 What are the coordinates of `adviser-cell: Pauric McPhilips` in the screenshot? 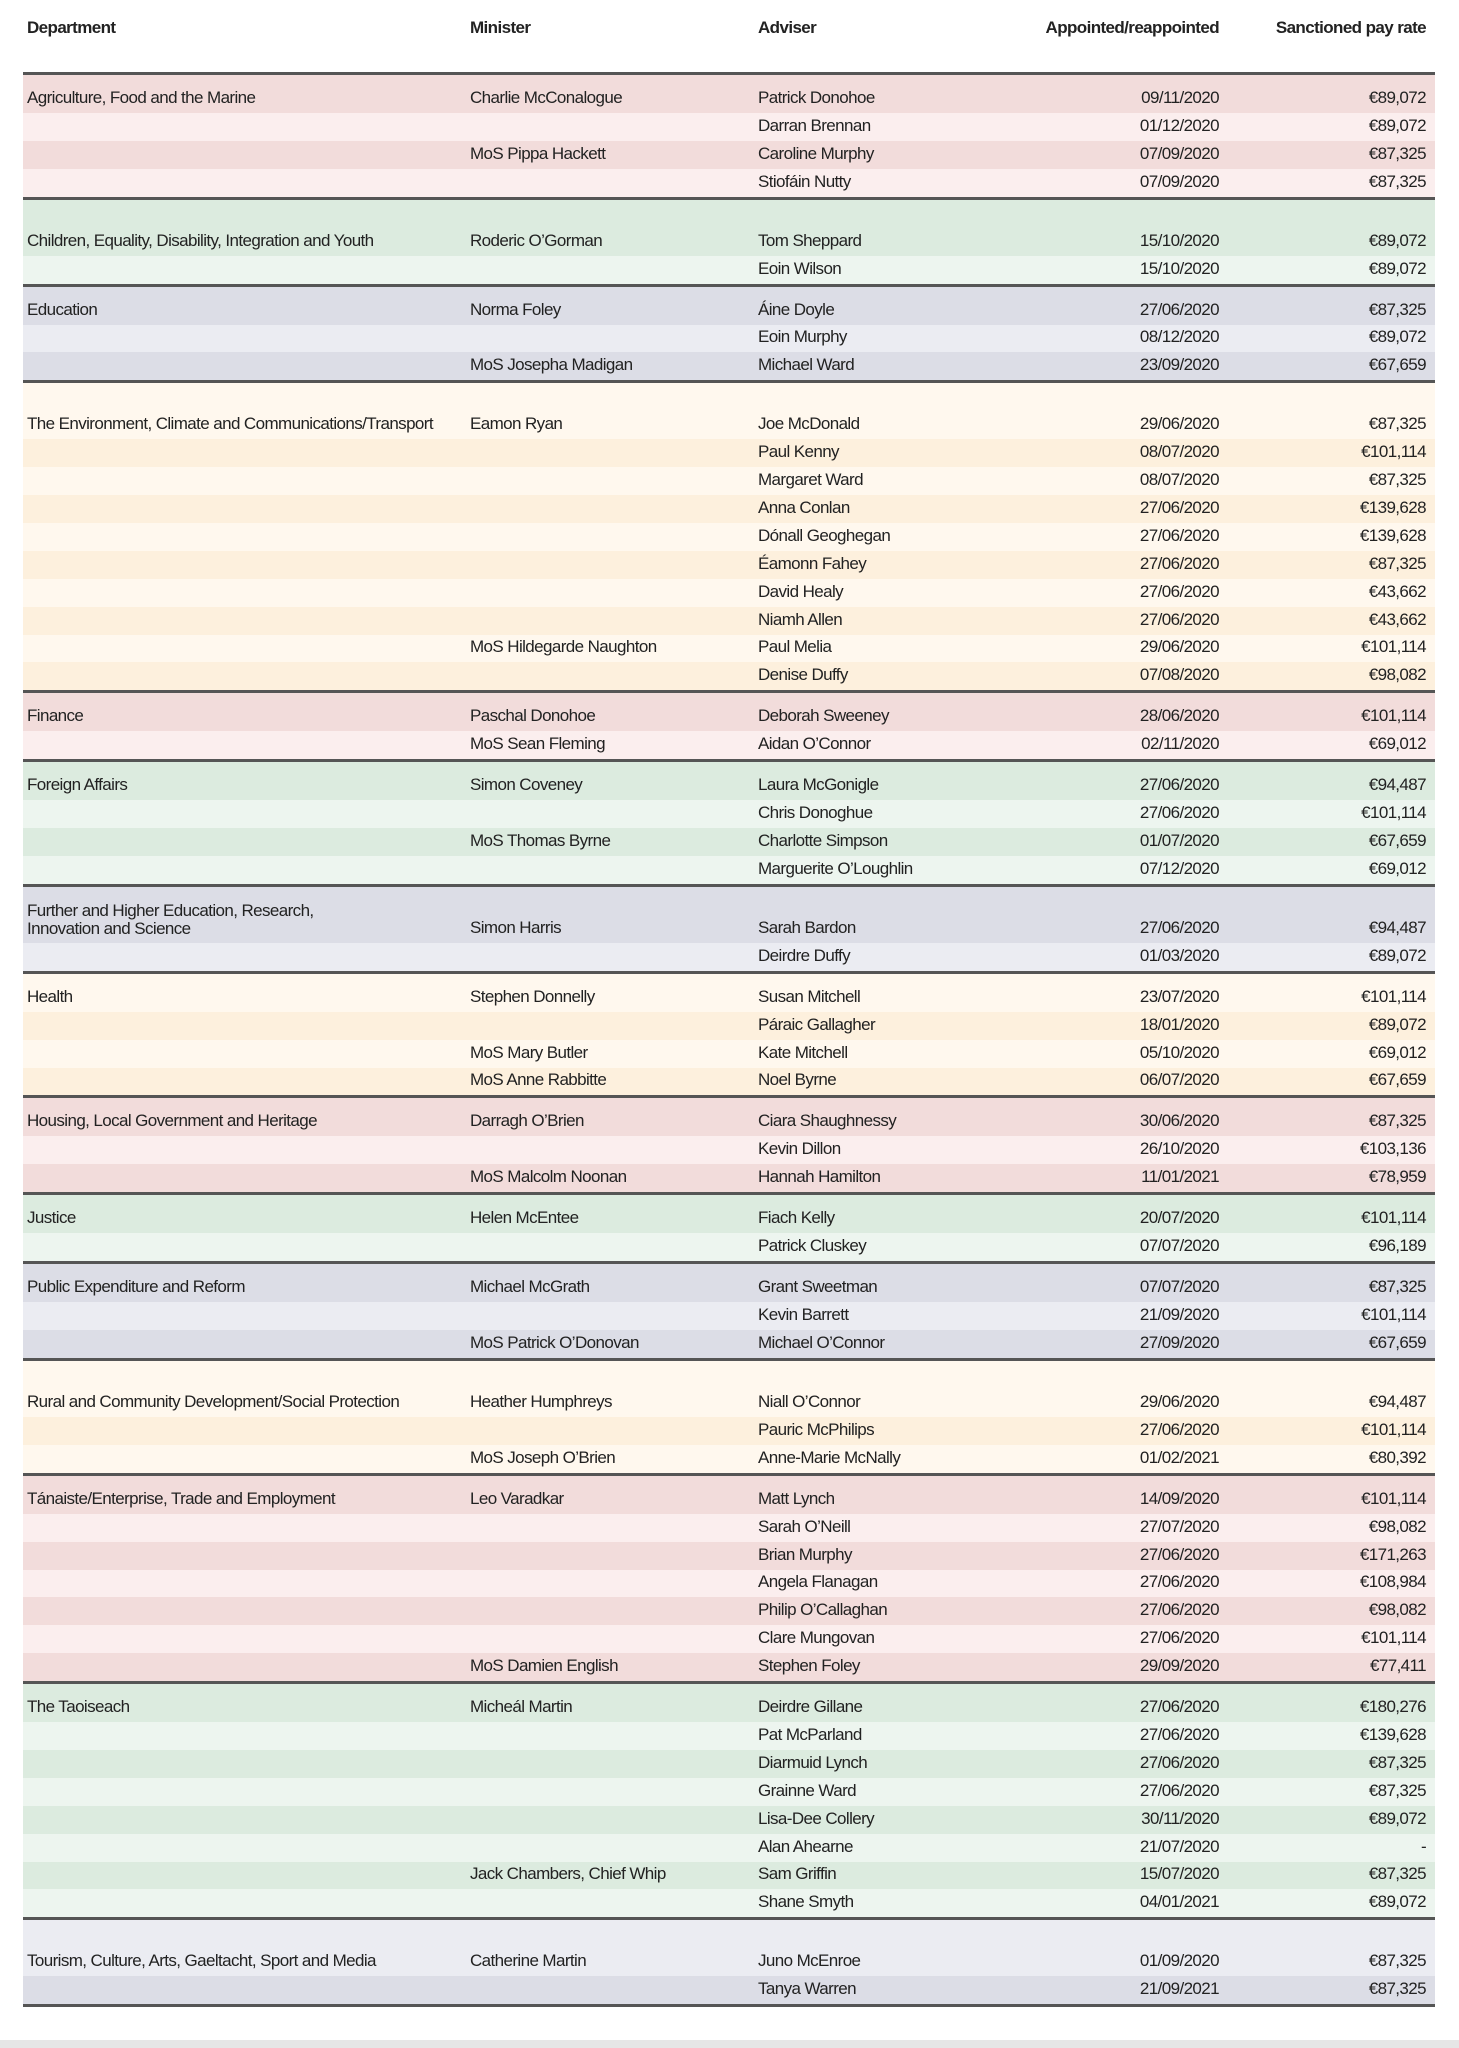 It's located at (816, 1429).